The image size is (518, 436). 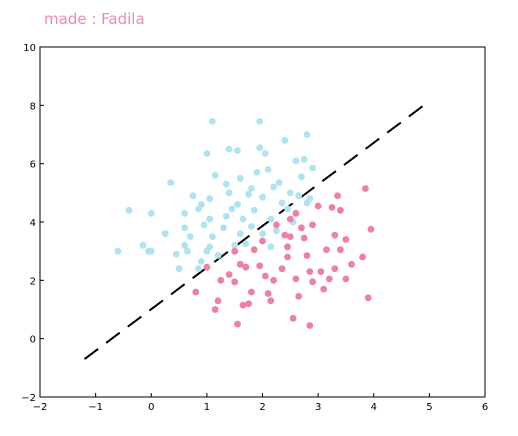 I want to click on x-tick-label: −2, so click(x=40, y=407).